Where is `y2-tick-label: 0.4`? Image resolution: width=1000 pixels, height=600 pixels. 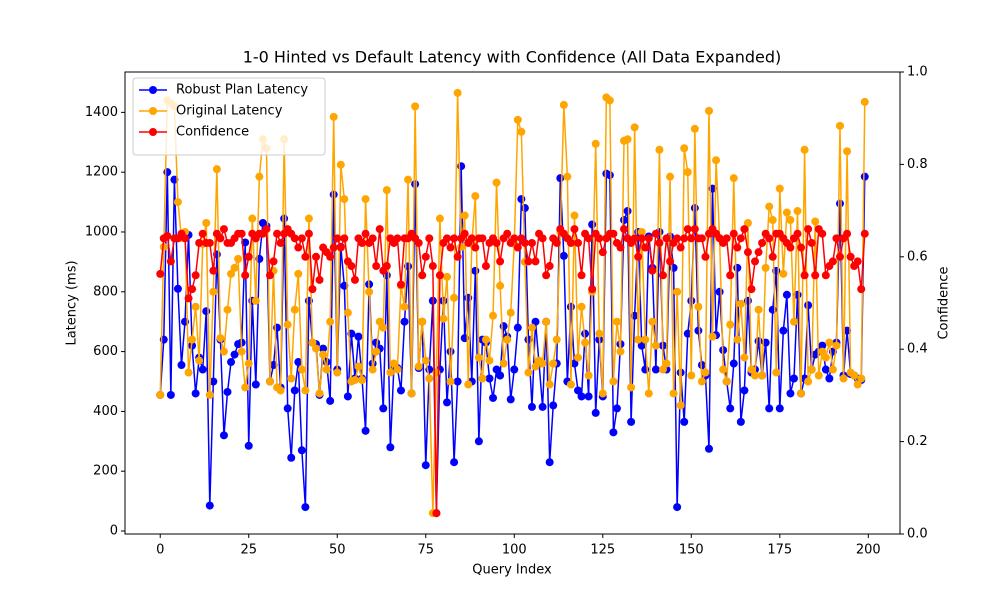 y2-tick-label: 0.4 is located at coordinates (917, 349).